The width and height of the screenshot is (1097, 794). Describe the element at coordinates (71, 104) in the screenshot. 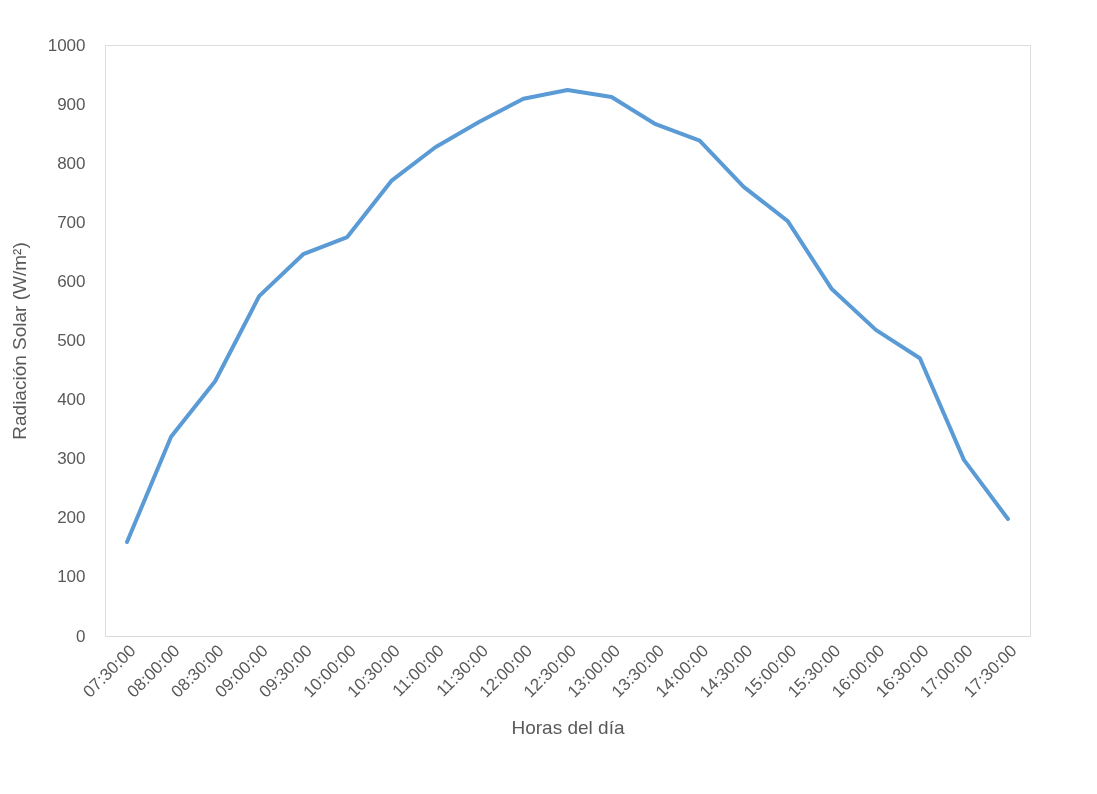

I see `y-tick-label: 900` at that location.